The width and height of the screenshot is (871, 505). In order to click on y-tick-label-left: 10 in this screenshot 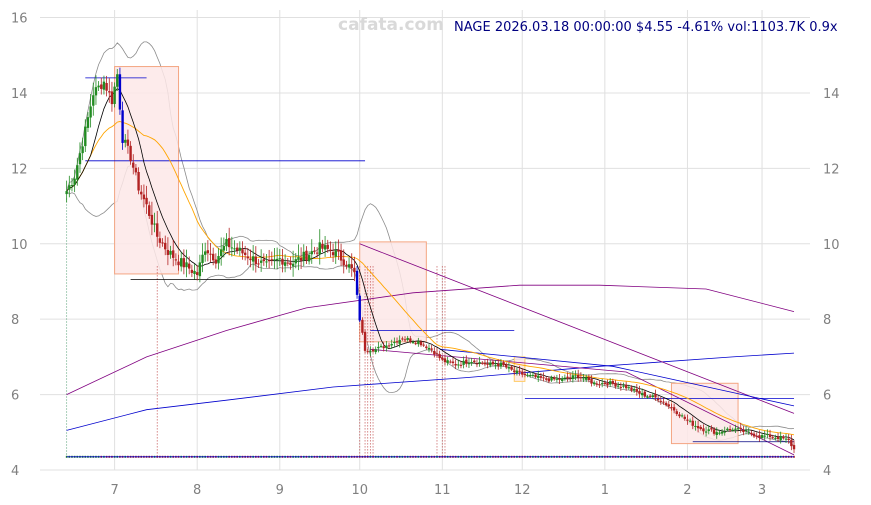, I will do `click(19, 245)`.